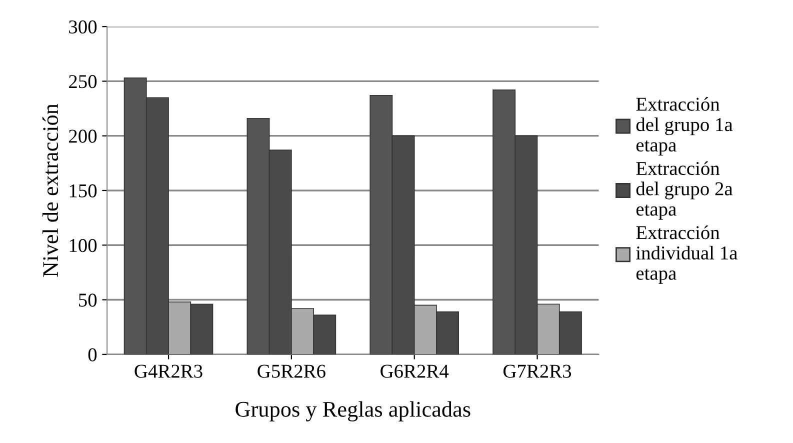 Image resolution: width=793 pixels, height=443 pixels. I want to click on legend-label: Extracción del grupo 1a etapa, so click(684, 126).